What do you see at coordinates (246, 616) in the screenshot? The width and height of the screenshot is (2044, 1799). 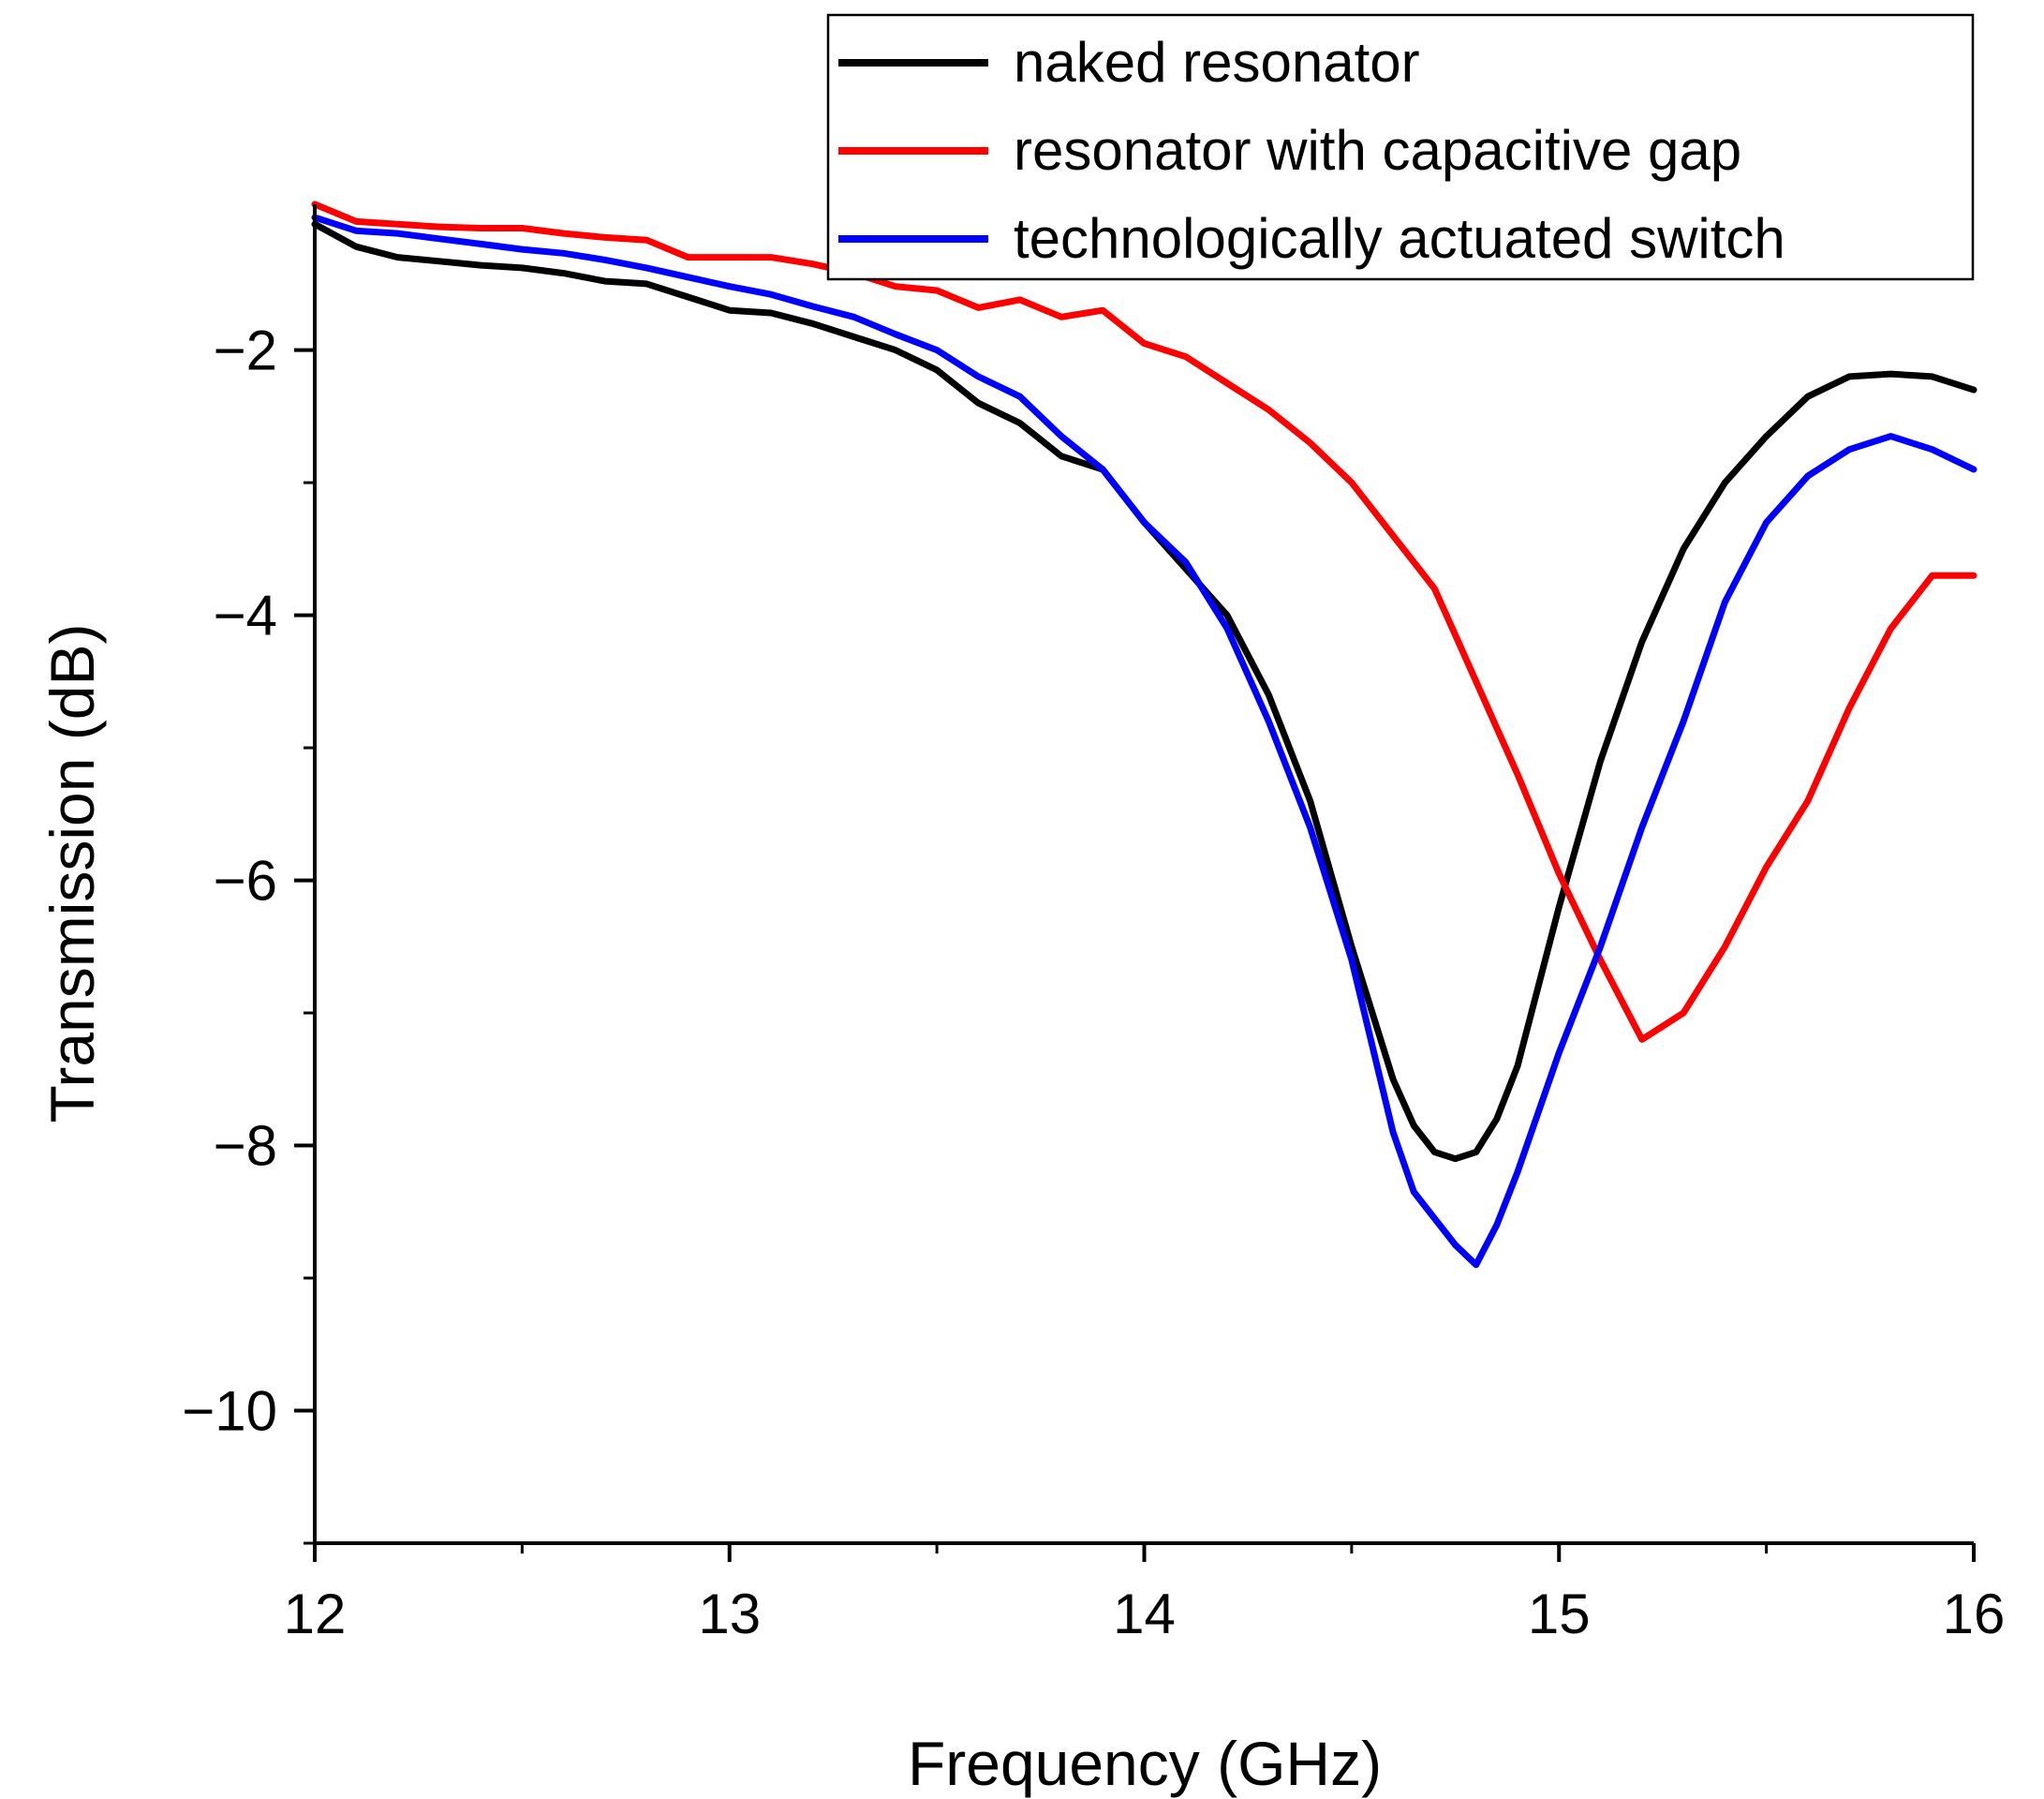 I see `y-tick-label: −4` at bounding box center [246, 616].